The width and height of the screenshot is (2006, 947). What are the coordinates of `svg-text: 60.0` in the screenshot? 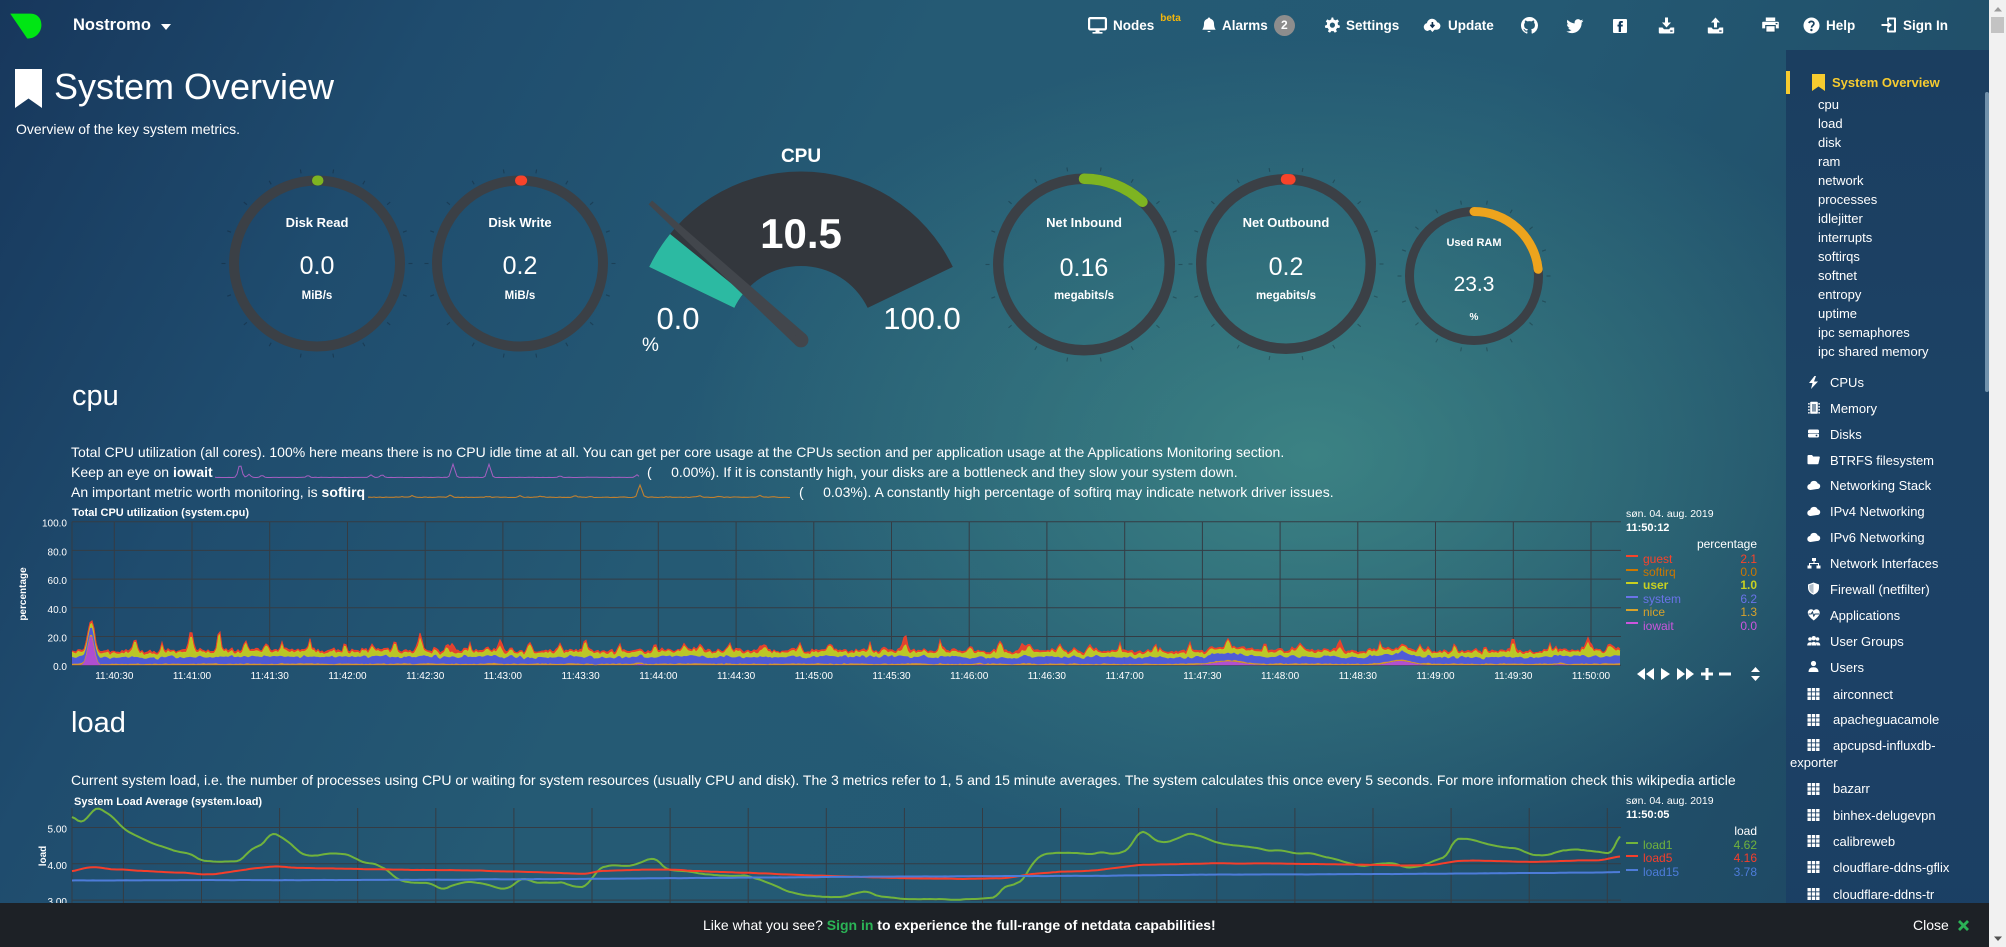 It's located at (58, 581).